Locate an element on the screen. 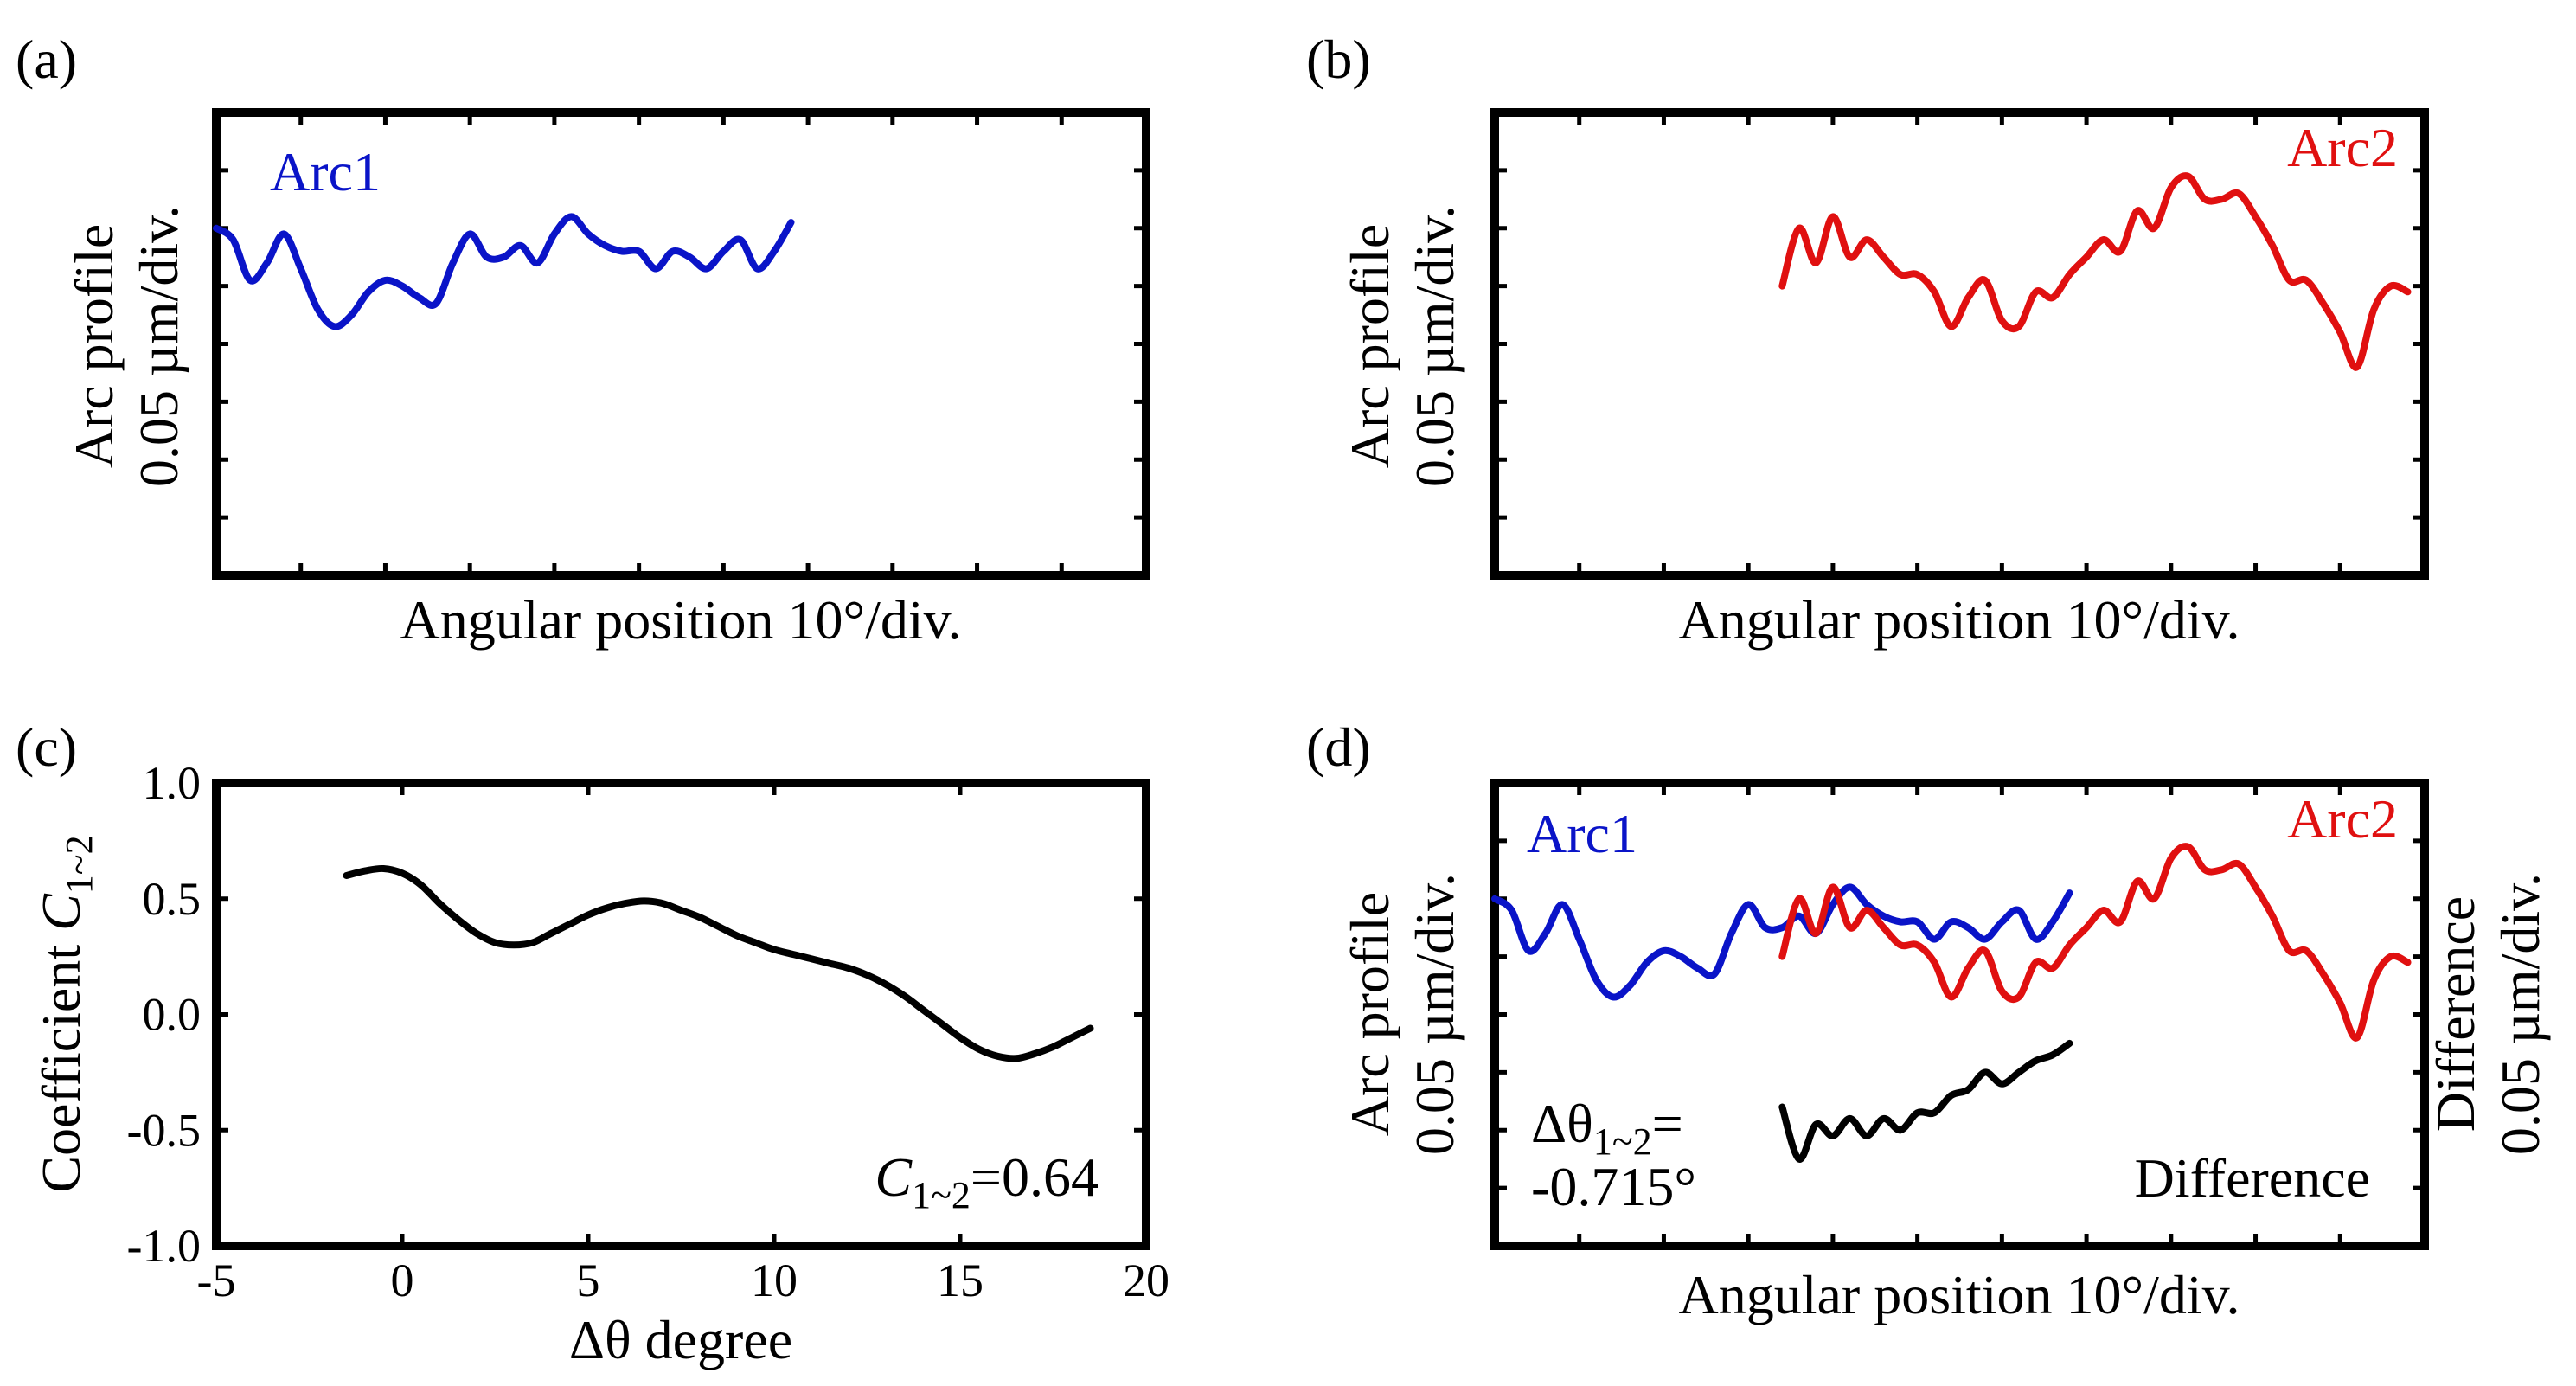  arc1-line-d is located at coordinates (1782, 942).